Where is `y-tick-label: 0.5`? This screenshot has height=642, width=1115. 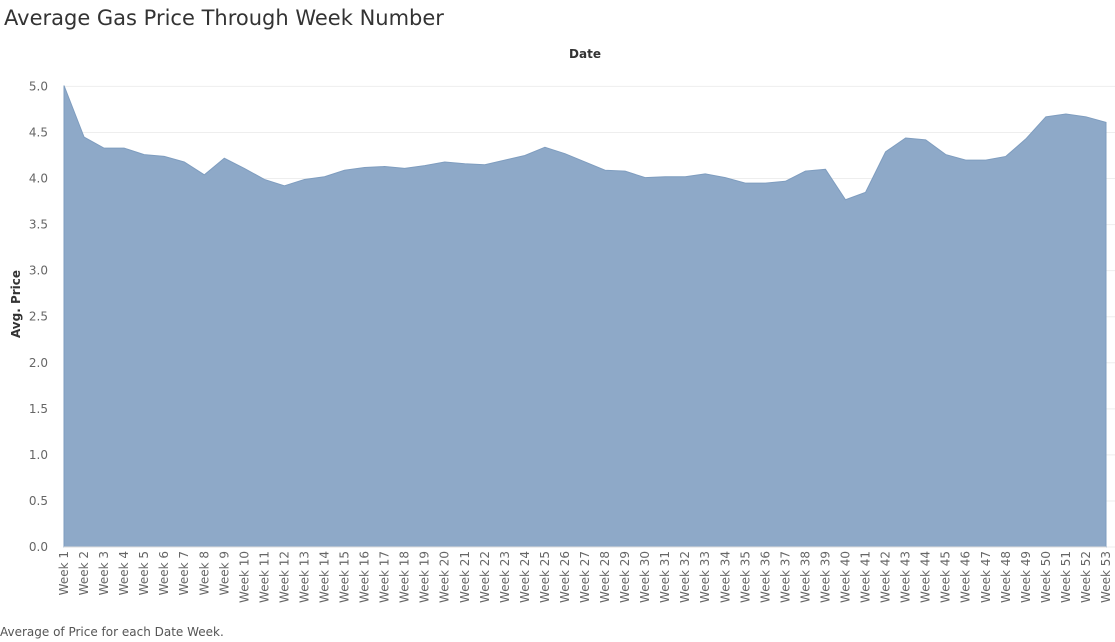
y-tick-label: 0.5 is located at coordinates (38, 501).